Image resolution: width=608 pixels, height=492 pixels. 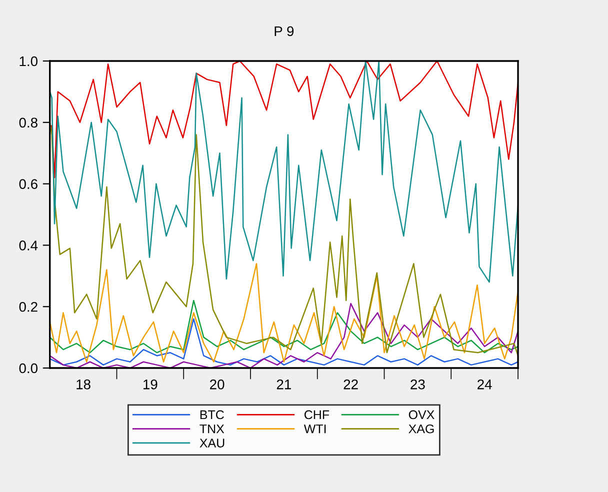 I want to click on x-tick-label: 22, so click(x=351, y=384).